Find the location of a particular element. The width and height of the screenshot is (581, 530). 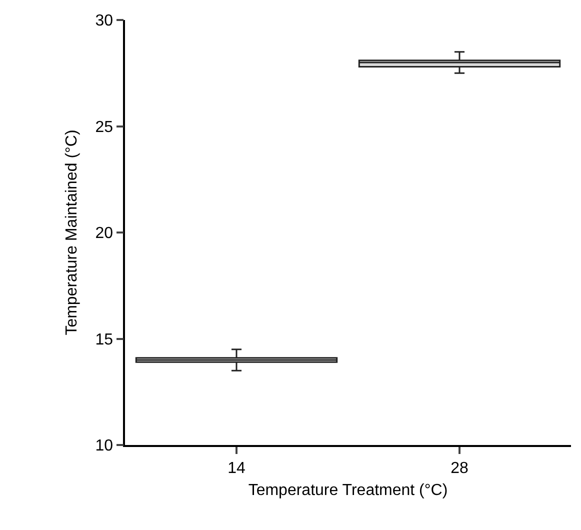

x-tick-label: 28 is located at coordinates (459, 468).